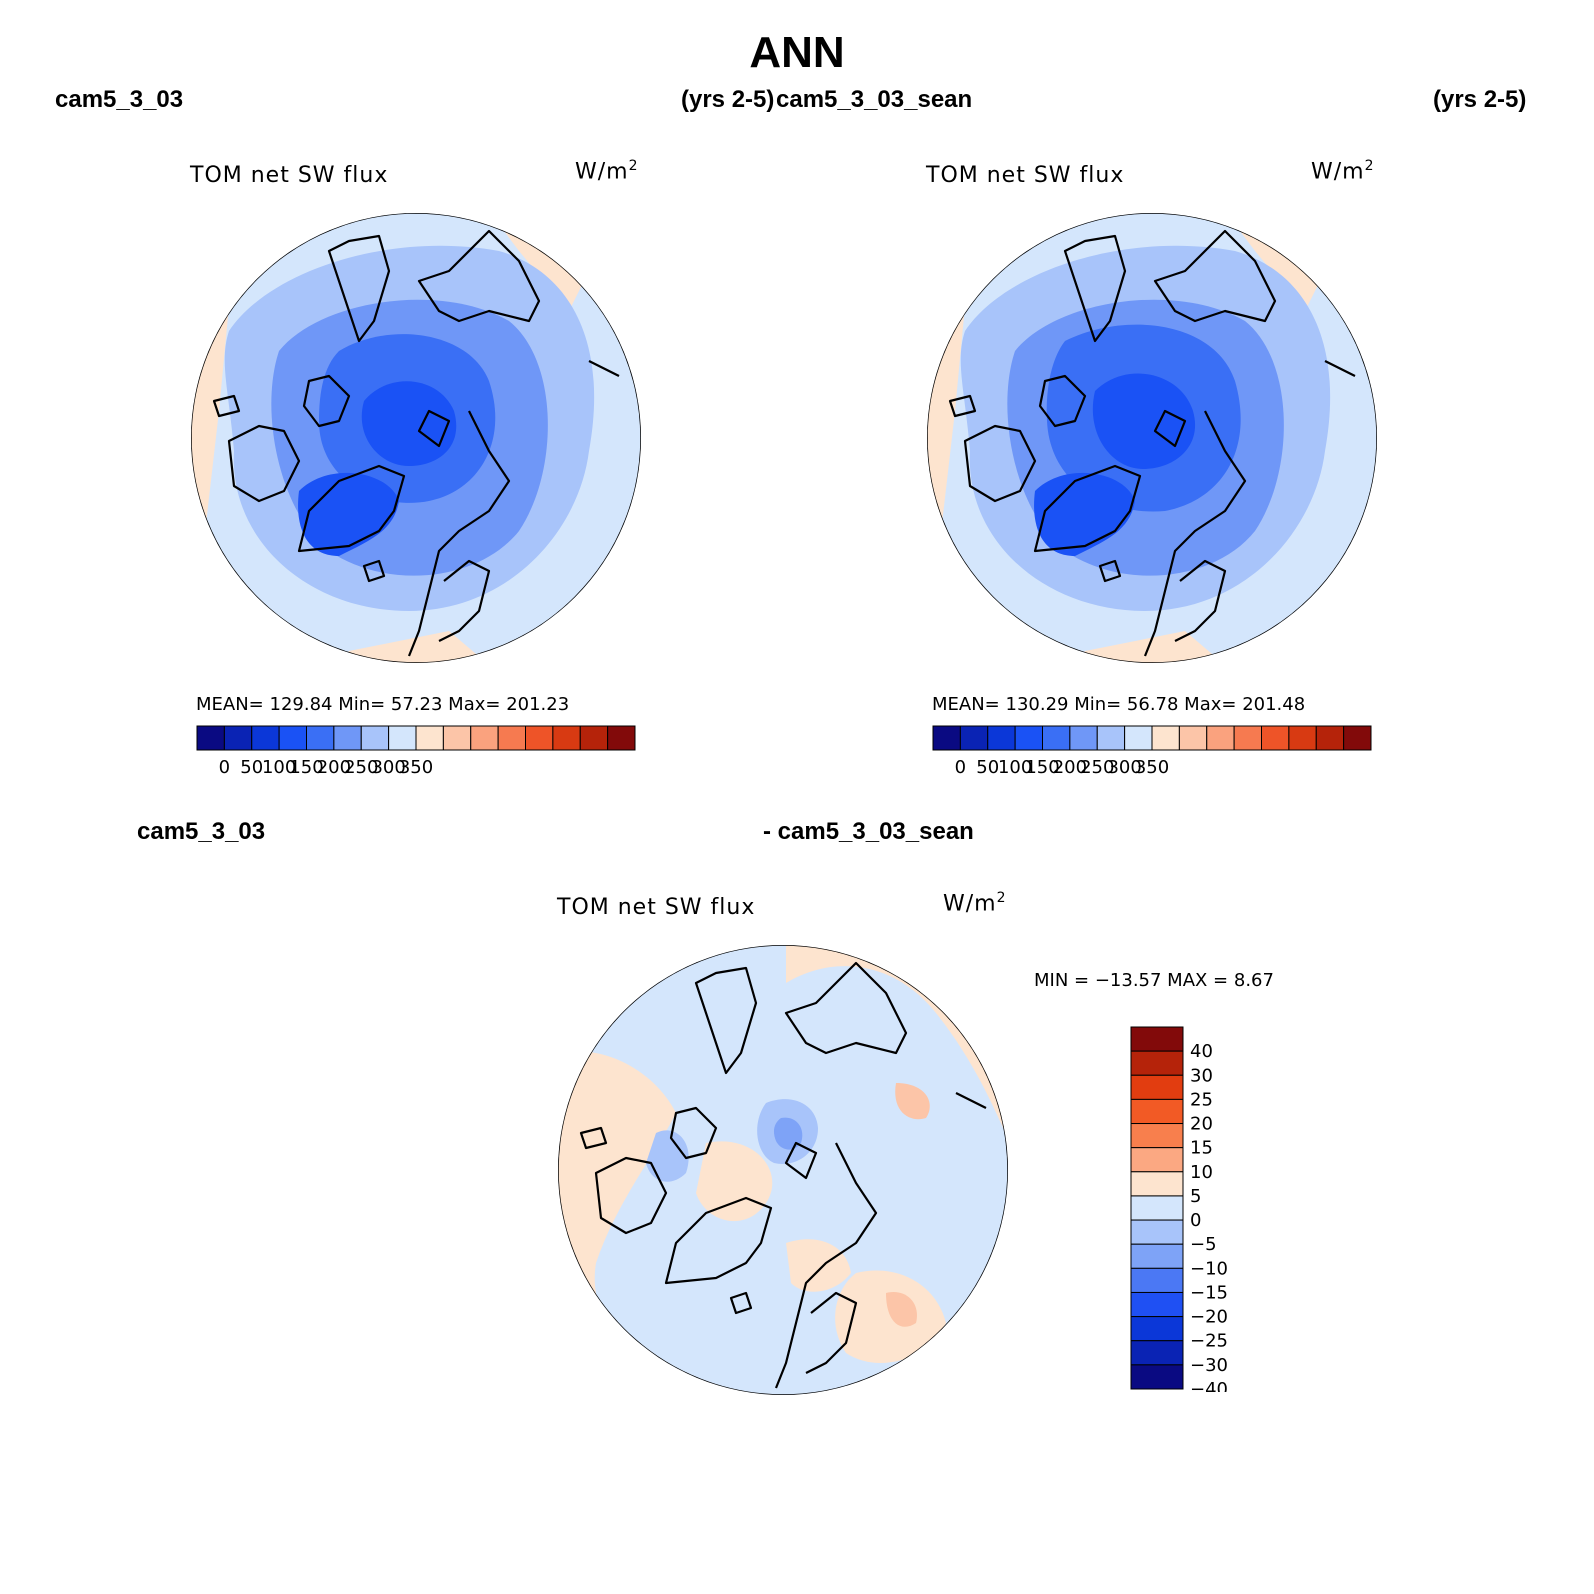 This screenshot has height=1594, width=1594. What do you see at coordinates (797, 52) in the screenshot?
I see `main-title: ANN` at bounding box center [797, 52].